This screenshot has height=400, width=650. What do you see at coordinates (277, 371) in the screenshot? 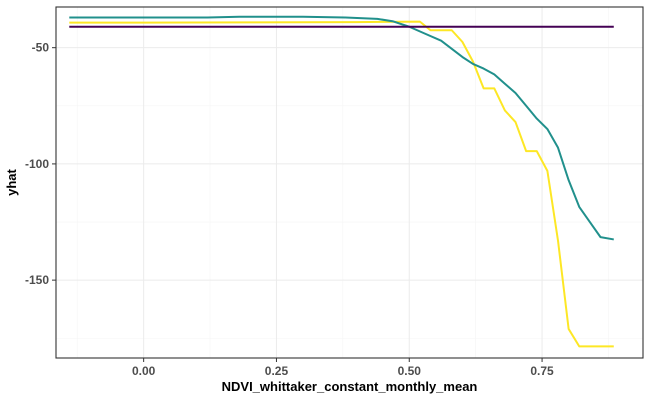
I see `x-tick-label: 0.25` at bounding box center [277, 371].